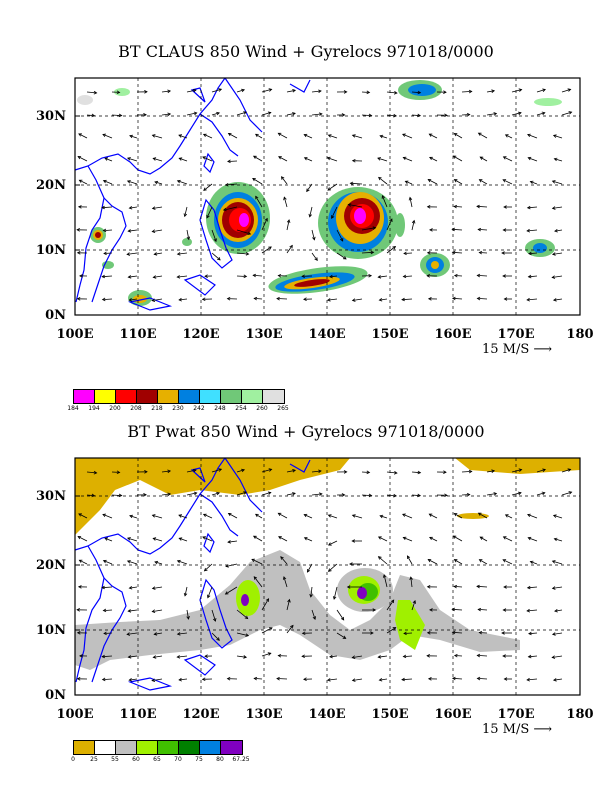  What do you see at coordinates (452, 713) in the screenshot?
I see `x-tick-label: 160E` at bounding box center [452, 713].